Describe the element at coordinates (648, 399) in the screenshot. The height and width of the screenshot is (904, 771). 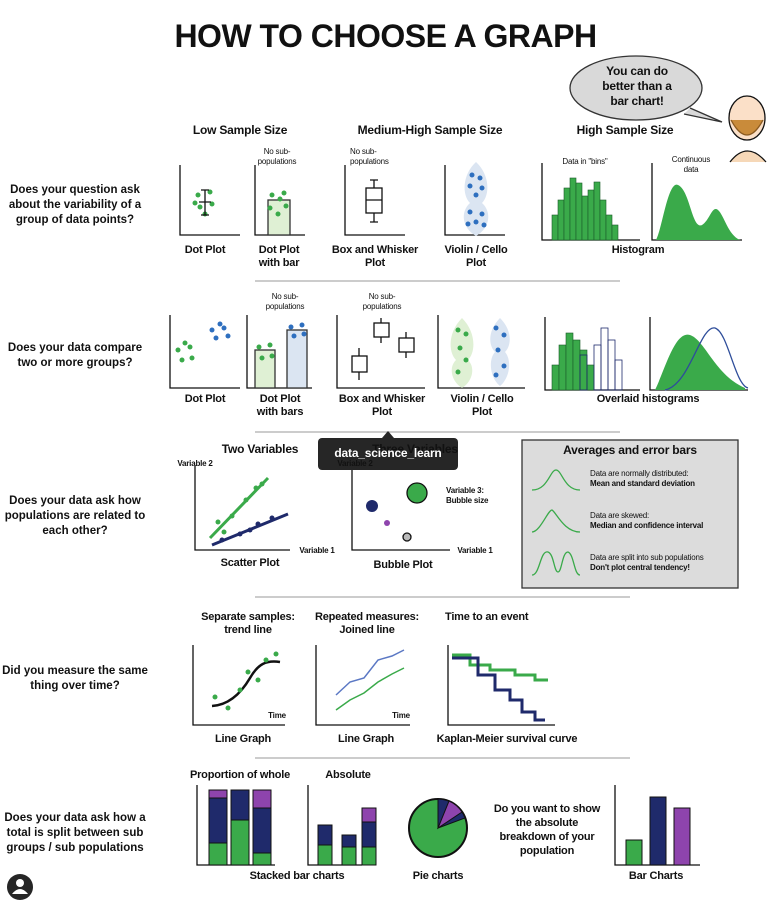
I see `chart-label: Overlaid histograms` at that location.